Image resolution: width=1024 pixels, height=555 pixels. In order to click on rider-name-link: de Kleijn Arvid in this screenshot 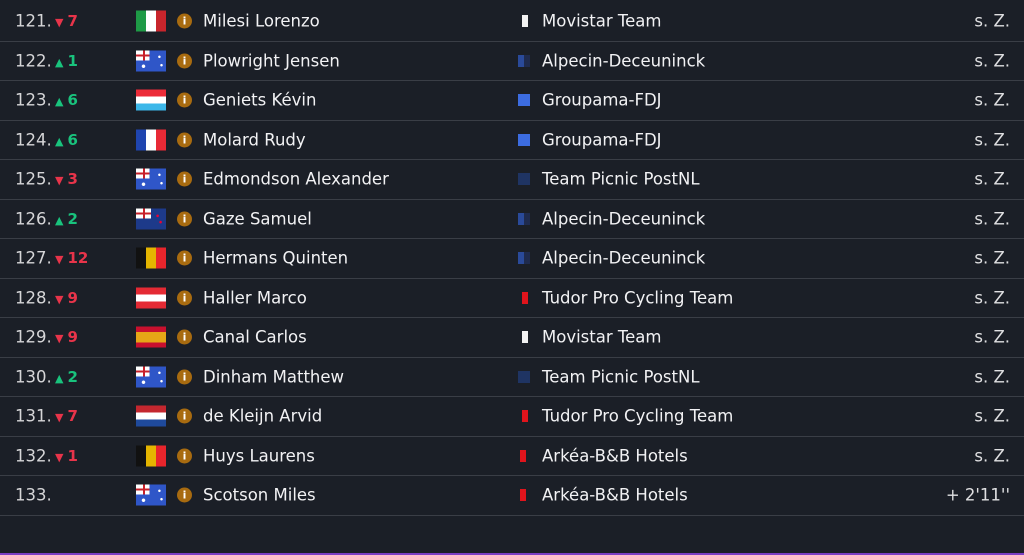, I will do `click(263, 416)`.